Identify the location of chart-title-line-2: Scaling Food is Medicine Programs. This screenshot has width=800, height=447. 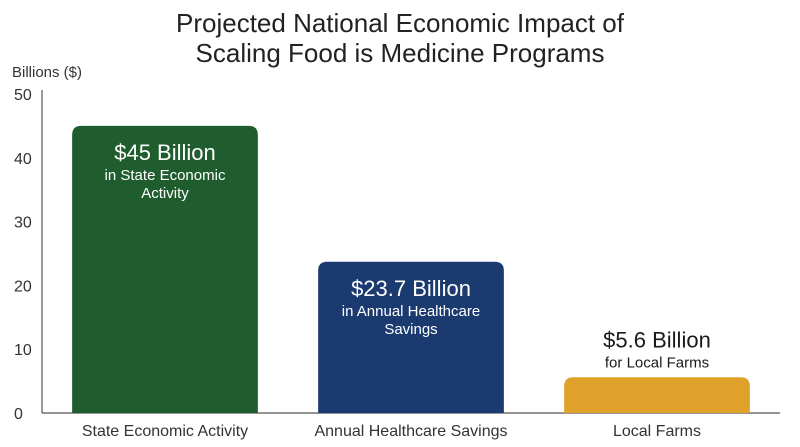
(400, 53).